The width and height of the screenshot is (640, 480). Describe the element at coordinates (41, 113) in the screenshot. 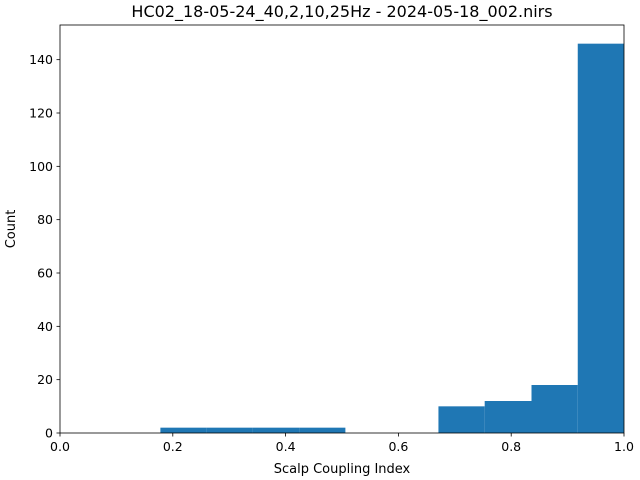

I see `y-tick-label: 120` at that location.